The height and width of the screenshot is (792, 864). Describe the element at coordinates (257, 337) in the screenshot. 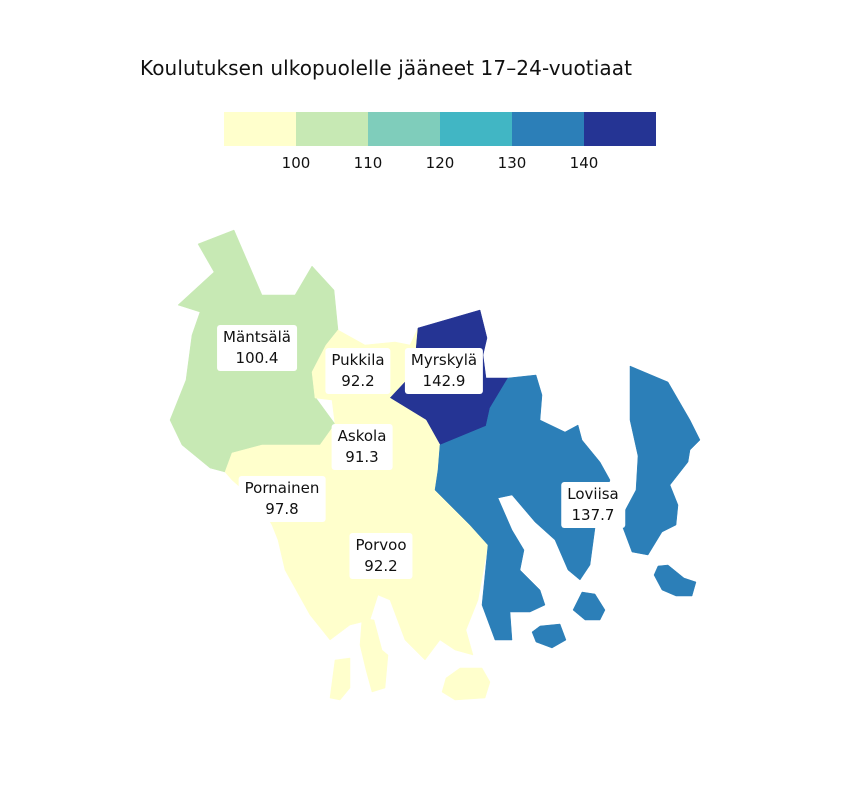

I see `region-name: Mäntsälä` at that location.